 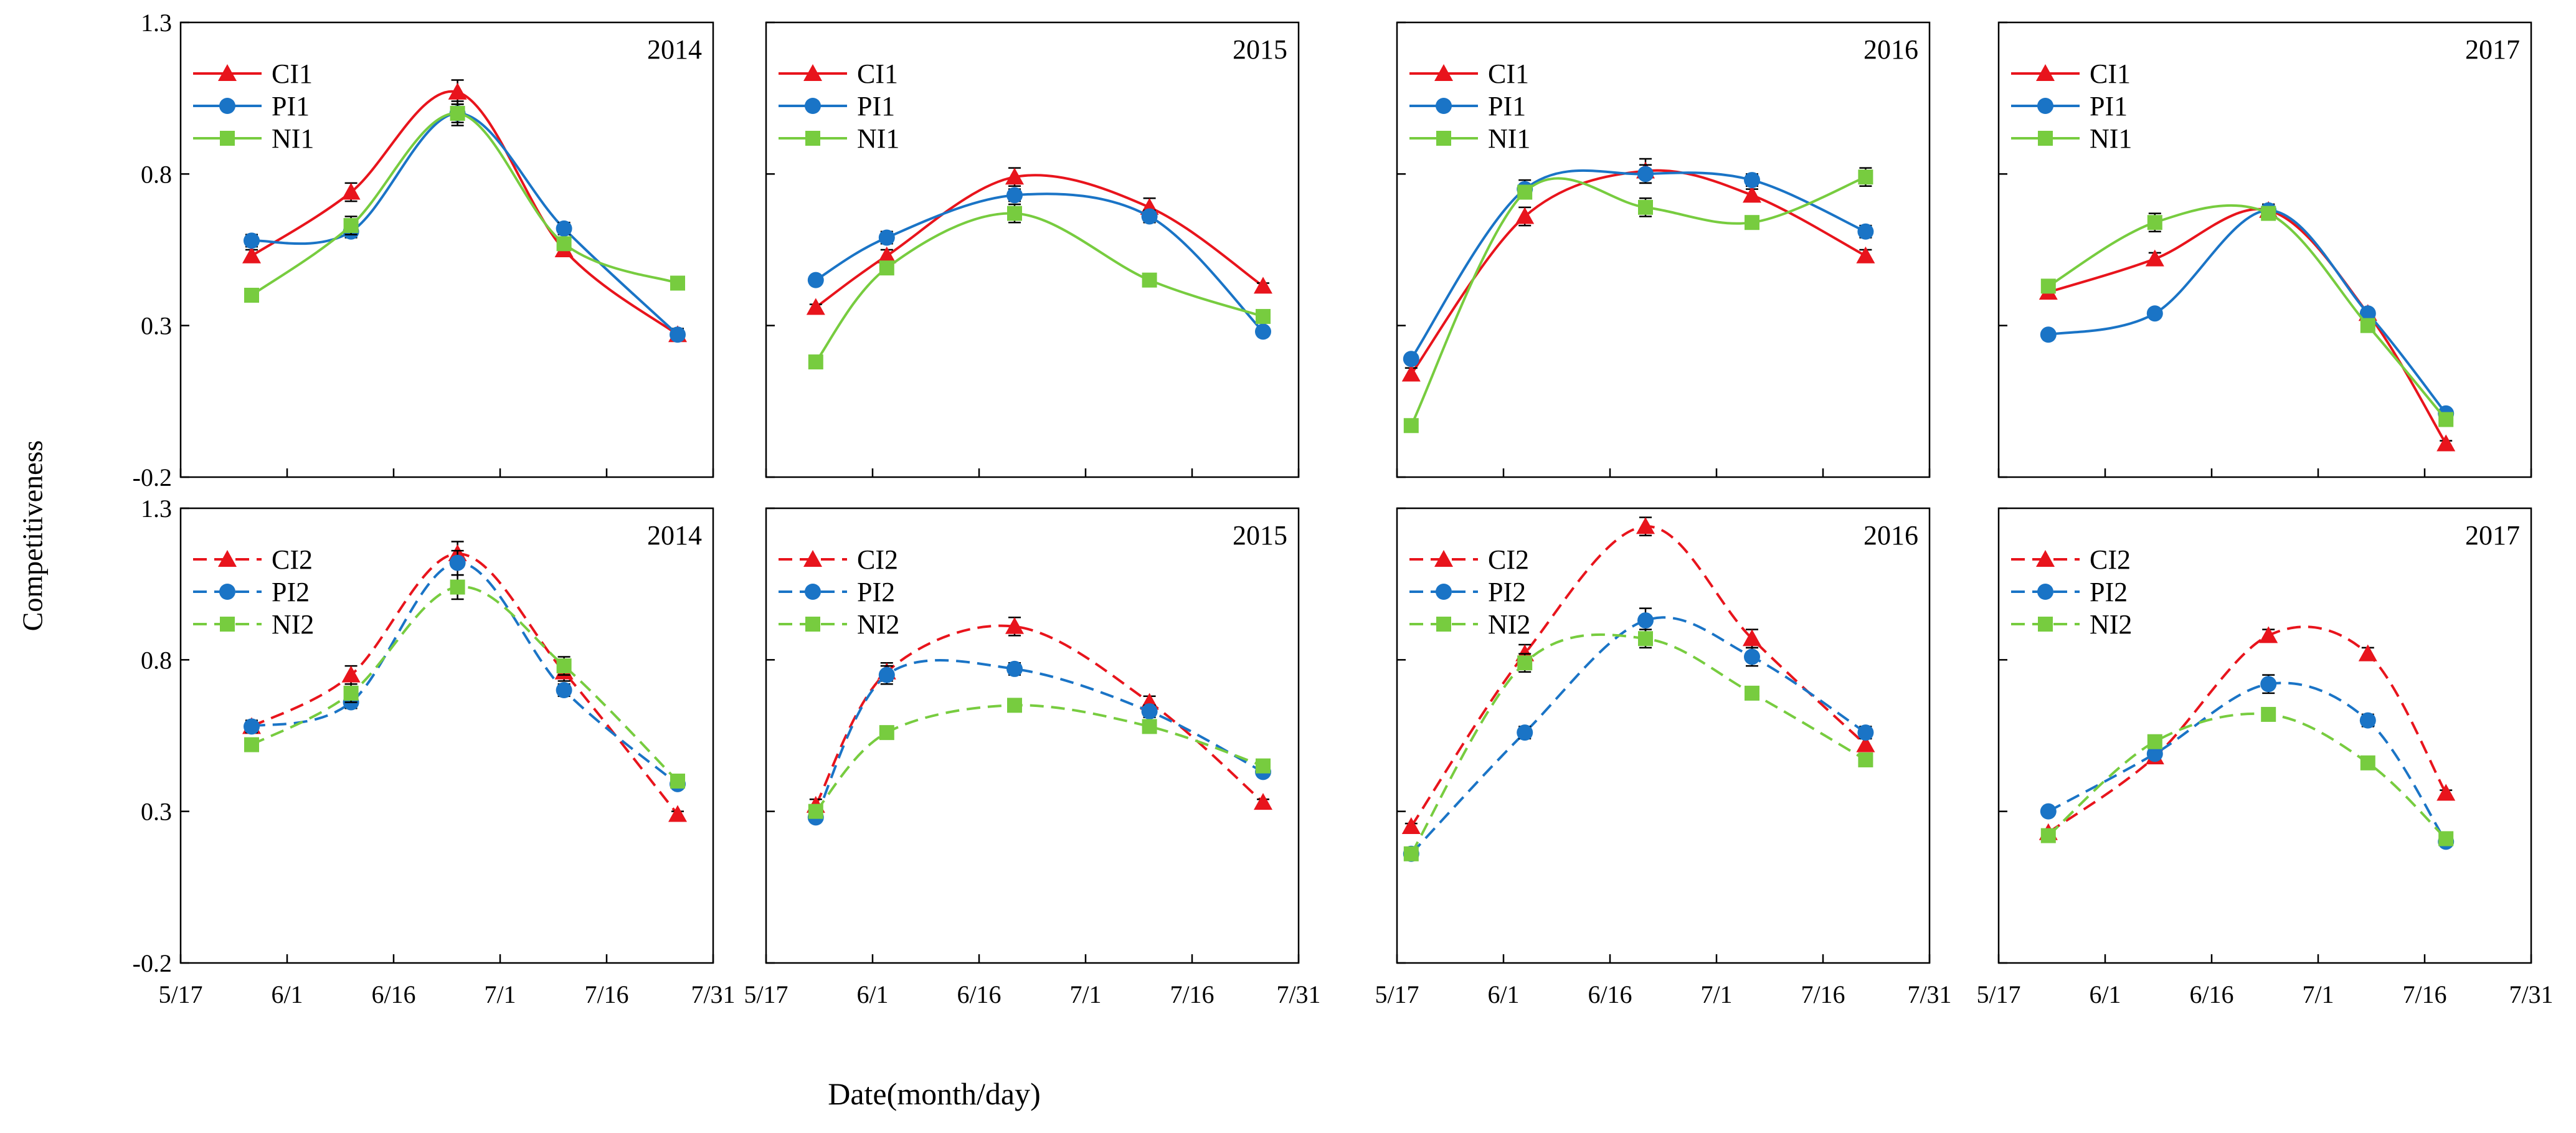 I want to click on panel-title: 2014, so click(x=674, y=49).